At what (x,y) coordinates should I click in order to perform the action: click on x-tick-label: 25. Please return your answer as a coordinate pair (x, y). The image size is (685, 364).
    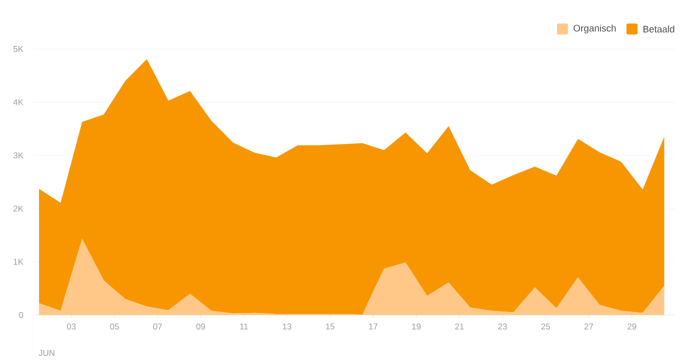
    Looking at the image, I should click on (545, 327).